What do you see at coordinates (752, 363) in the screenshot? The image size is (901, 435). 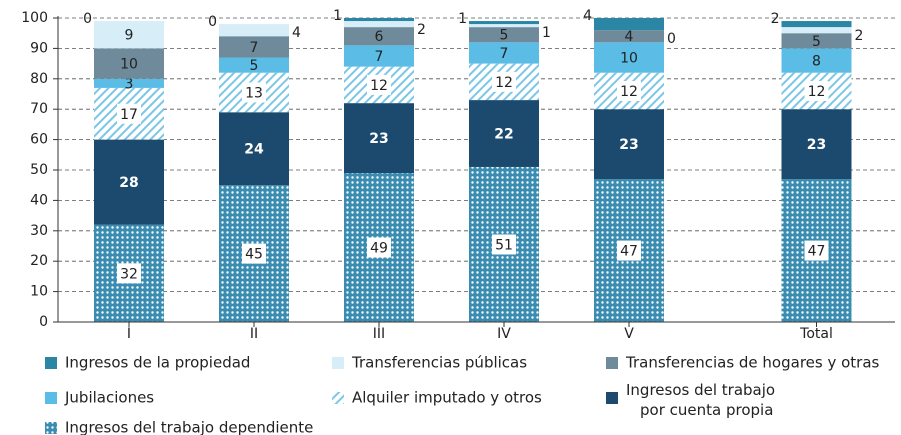 I see `legend-label: Transferencias de hogares y otras` at bounding box center [752, 363].